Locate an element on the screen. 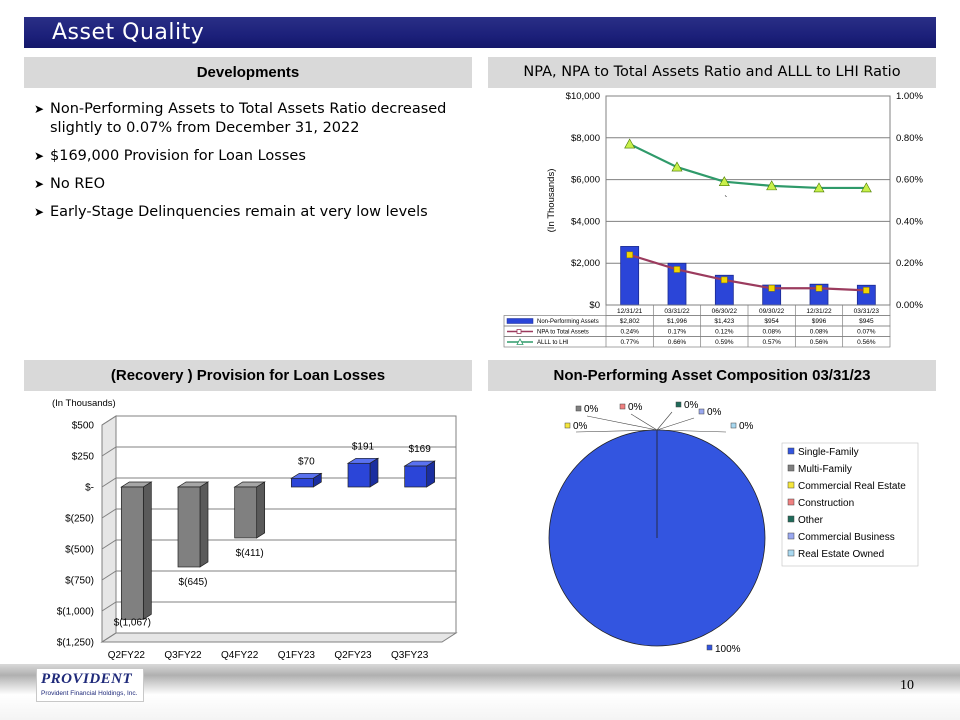 This screenshot has width=960, height=720. plot-floor is located at coordinates (279, 637).